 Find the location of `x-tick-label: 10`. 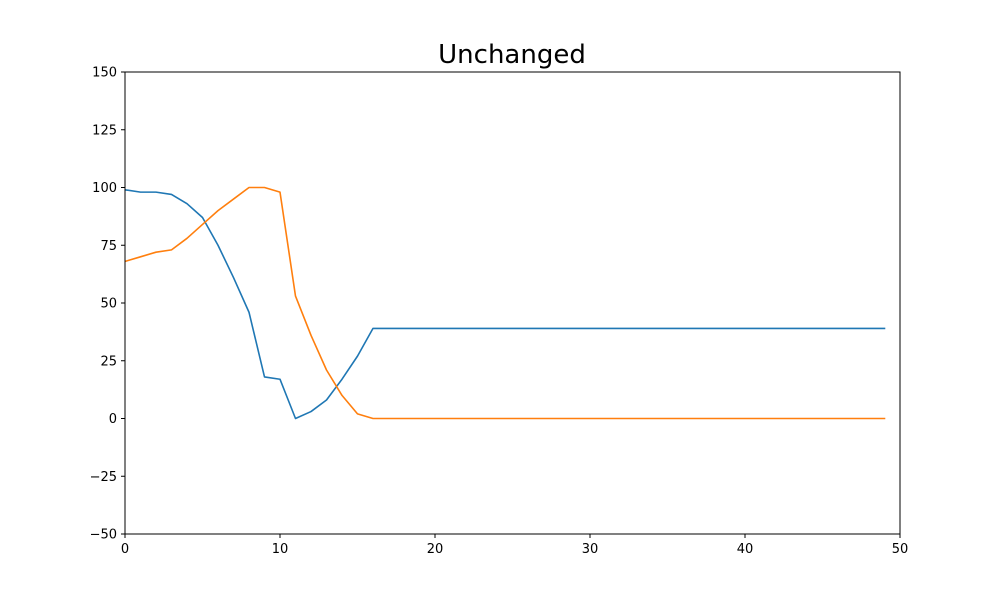

x-tick-label: 10 is located at coordinates (280, 549).